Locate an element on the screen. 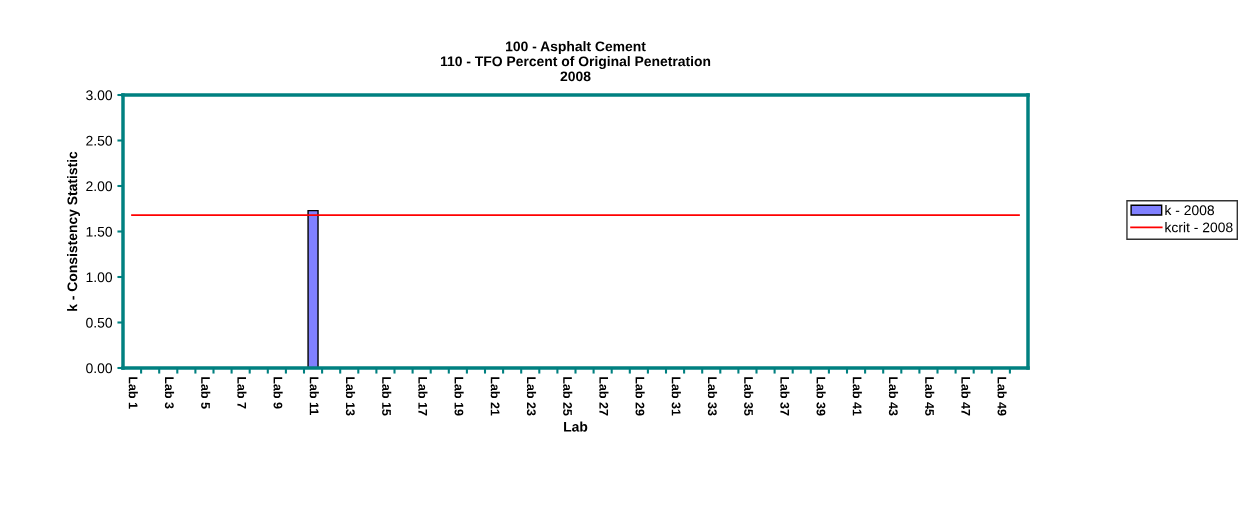  y-tick-label: 3.00 is located at coordinates (99, 95).